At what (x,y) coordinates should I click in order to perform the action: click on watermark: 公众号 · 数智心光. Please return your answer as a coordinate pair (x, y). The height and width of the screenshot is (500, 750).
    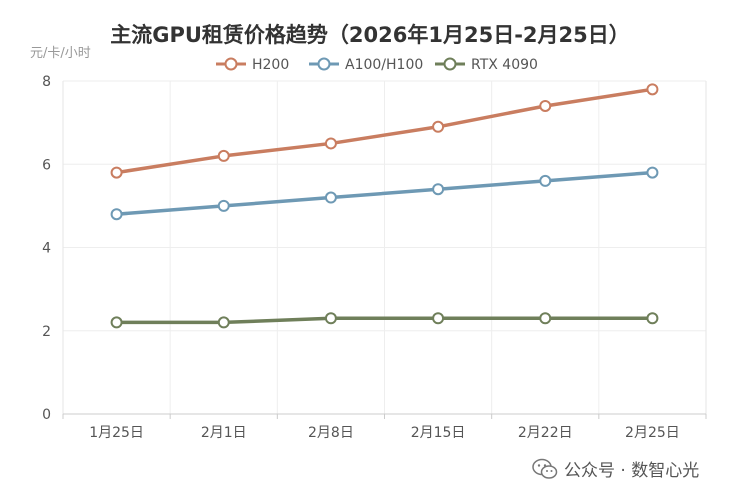
    Looking at the image, I should click on (615, 468).